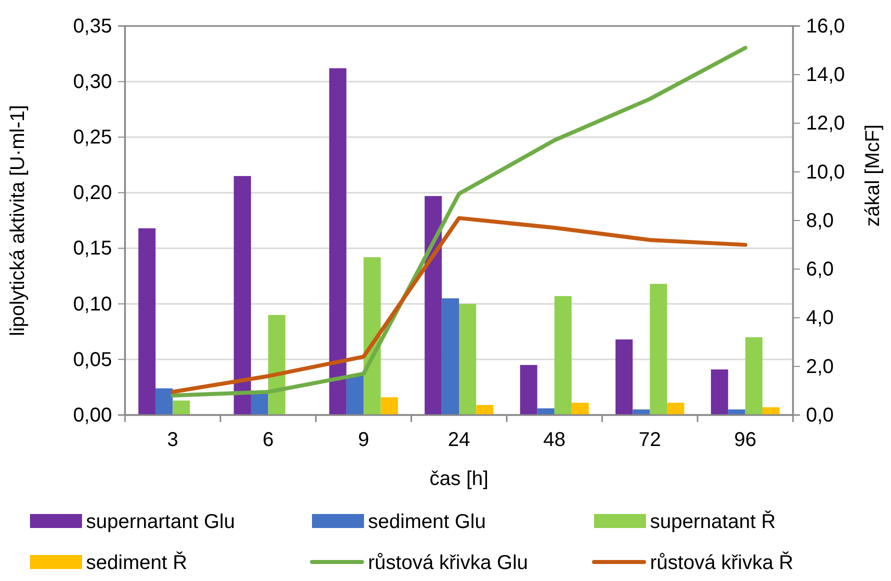  I want to click on y2-axis-title: zákal [McF], so click(873, 175).